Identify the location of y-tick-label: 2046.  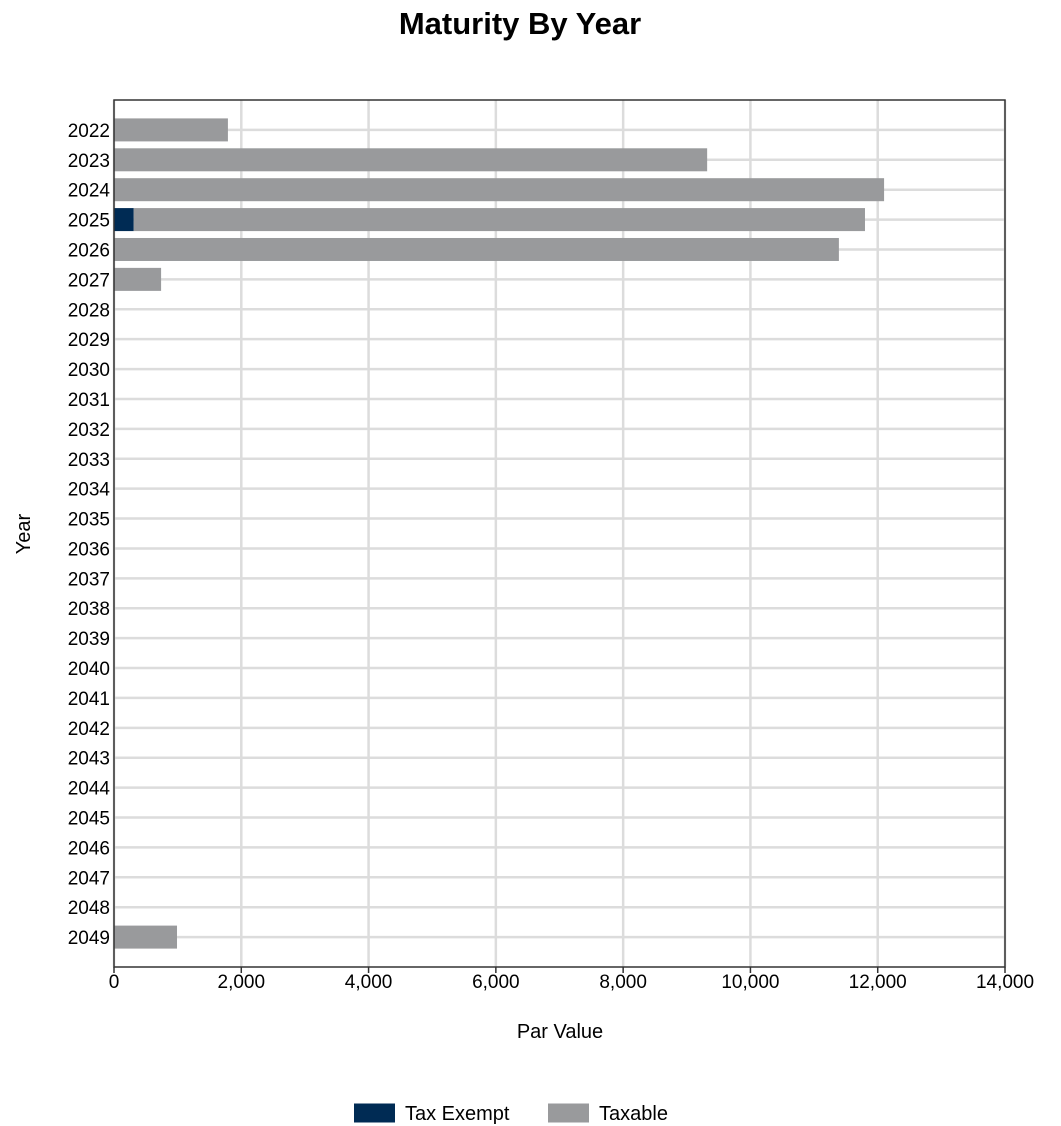
(89, 848).